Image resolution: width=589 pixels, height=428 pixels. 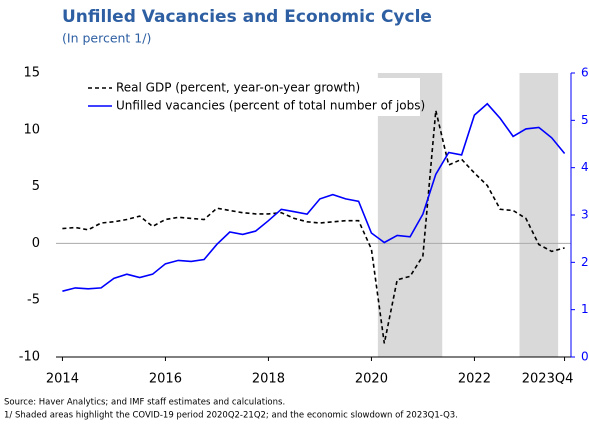 I want to click on x-tick-label: 2022, so click(x=474, y=379).